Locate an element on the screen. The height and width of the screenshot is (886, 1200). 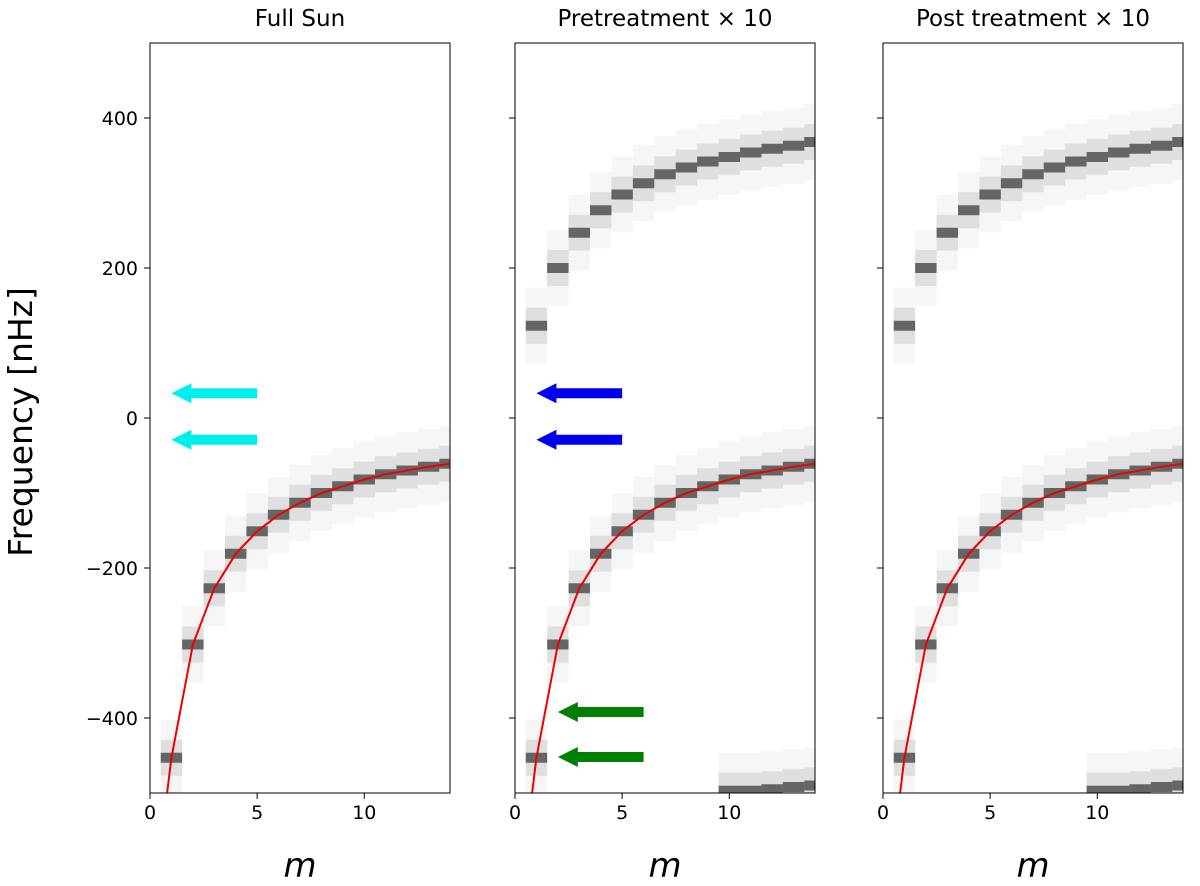
plot-area is located at coordinates (305, 619).